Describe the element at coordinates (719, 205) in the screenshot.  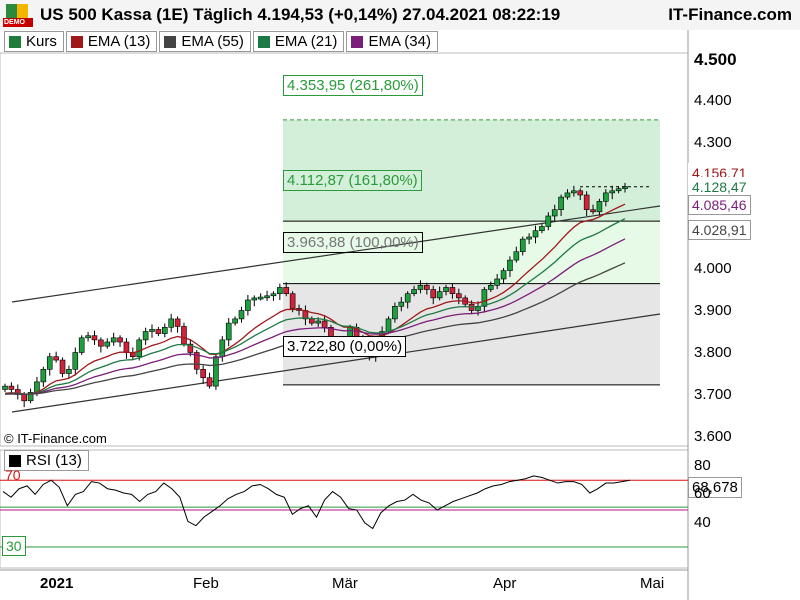
I see `price-tag: 4.085,46` at that location.